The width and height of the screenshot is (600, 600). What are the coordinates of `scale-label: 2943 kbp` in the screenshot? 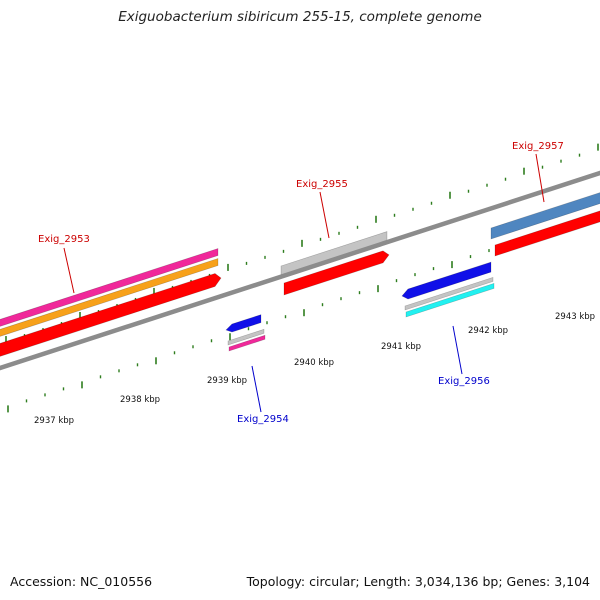 It's located at (575, 317).